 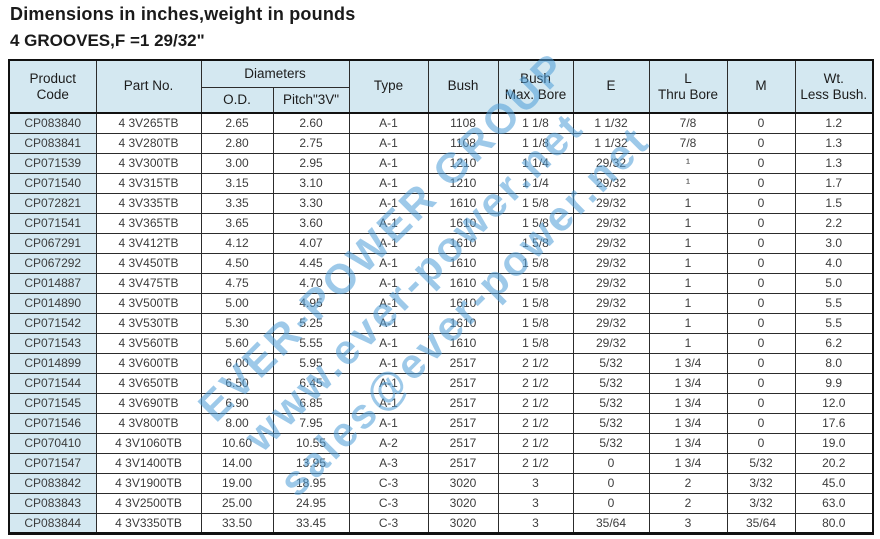 I want to click on header-wt-less-bush-line2: Less Bush., so click(x=834, y=94).